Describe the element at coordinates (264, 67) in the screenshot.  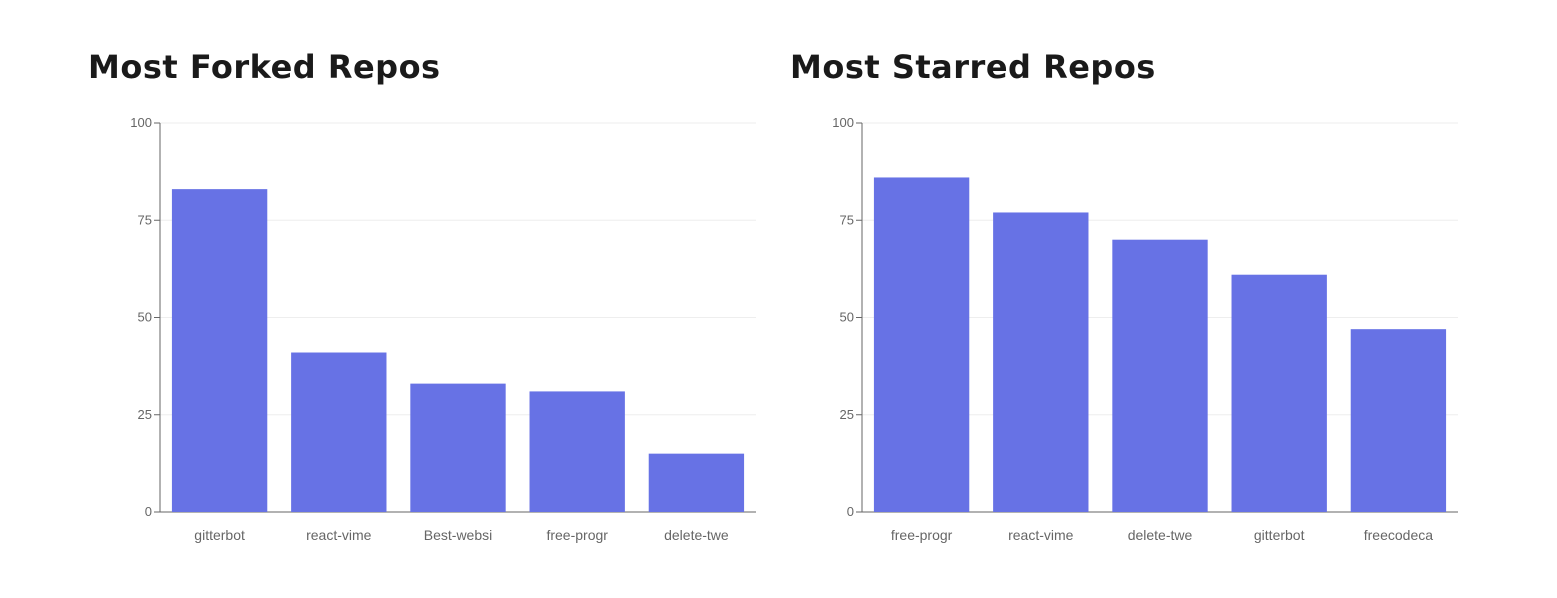
I see `most-forked-title: Most Forked Repos` at that location.